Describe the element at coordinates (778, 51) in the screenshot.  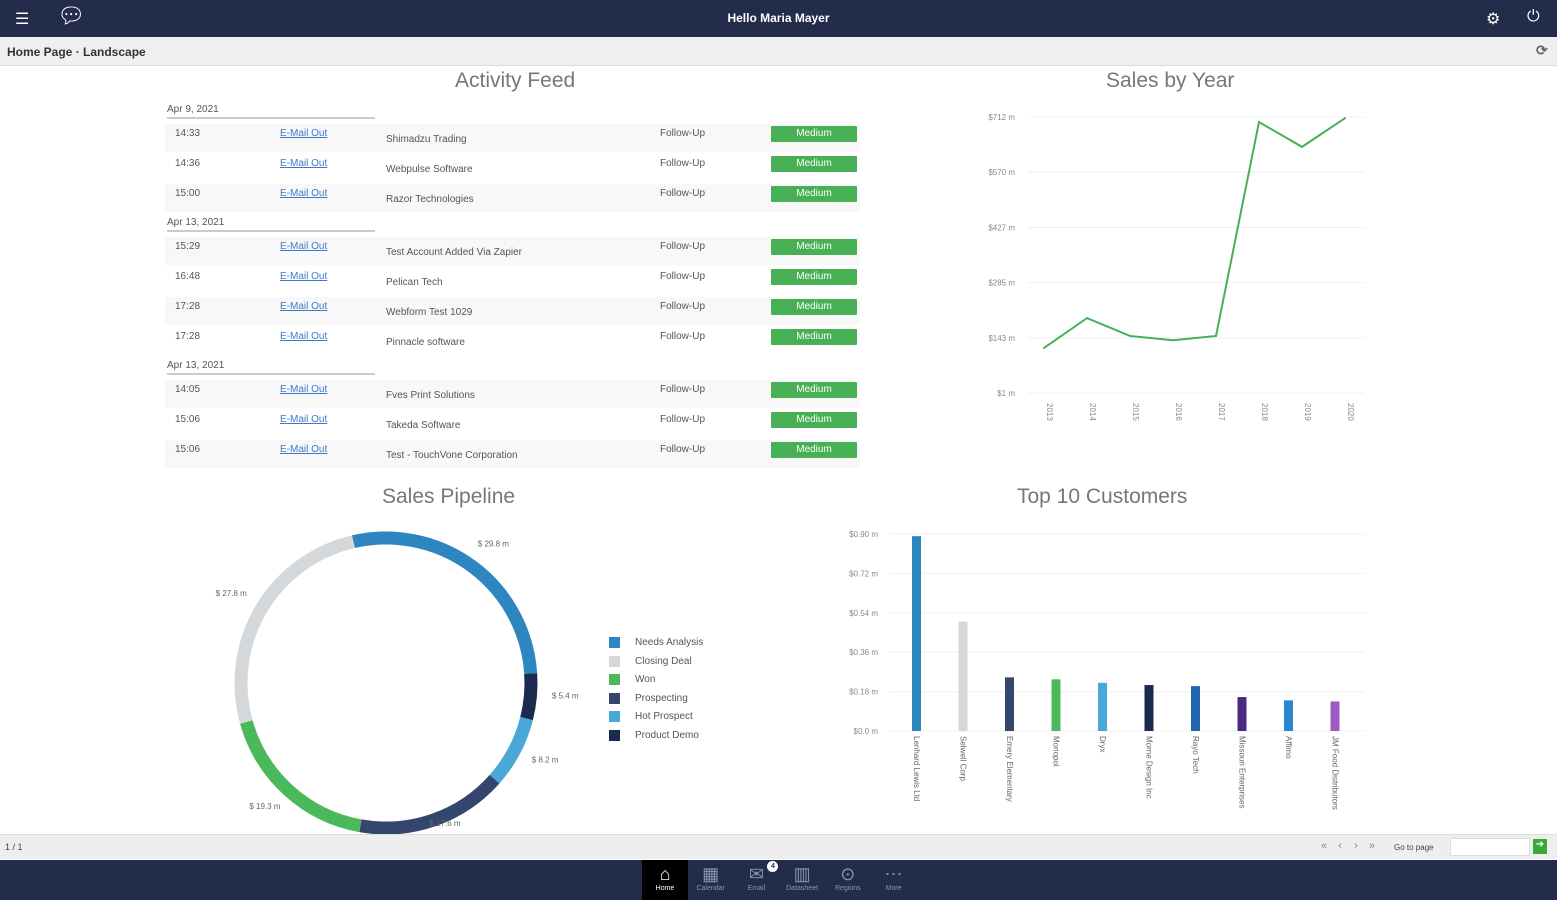
I see `breadcrumb: Home Page · Landscape ⟳` at that location.